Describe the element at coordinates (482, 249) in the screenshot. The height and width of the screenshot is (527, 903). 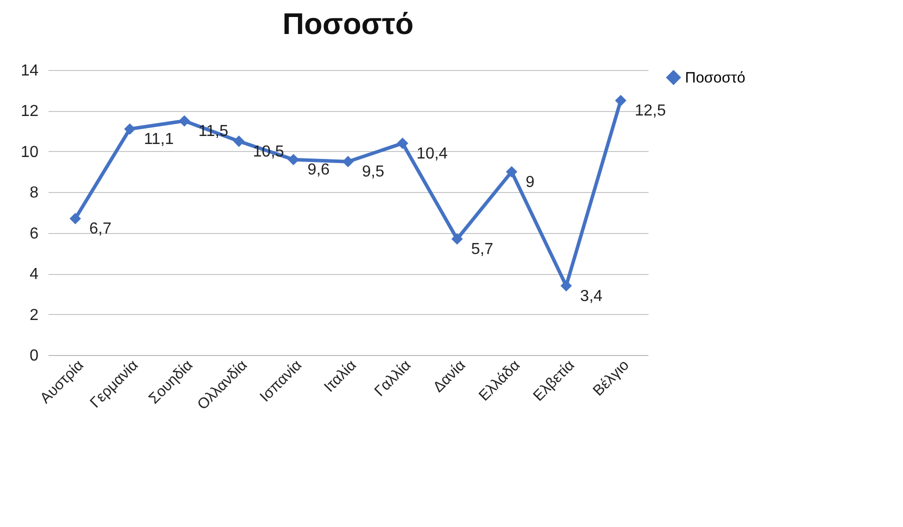
I see `data-label: 5,7` at that location.